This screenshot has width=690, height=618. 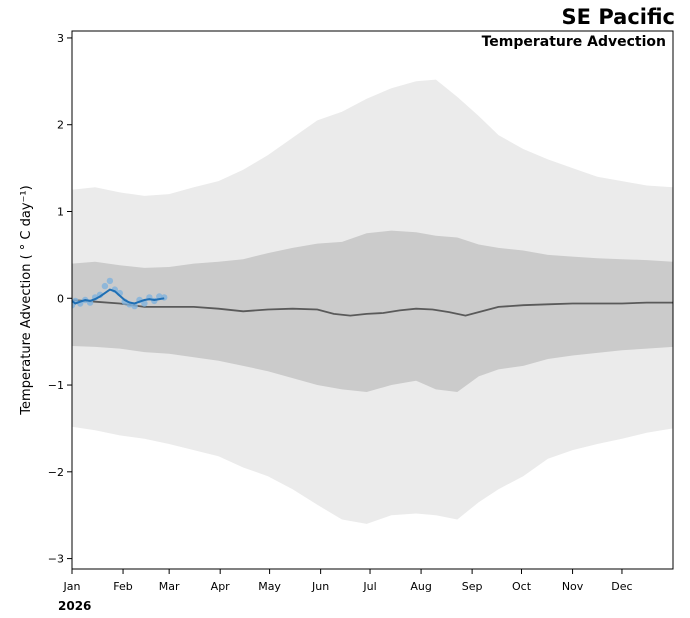 What do you see at coordinates (56, 559) in the screenshot?
I see `y-tick-label: −3` at bounding box center [56, 559].